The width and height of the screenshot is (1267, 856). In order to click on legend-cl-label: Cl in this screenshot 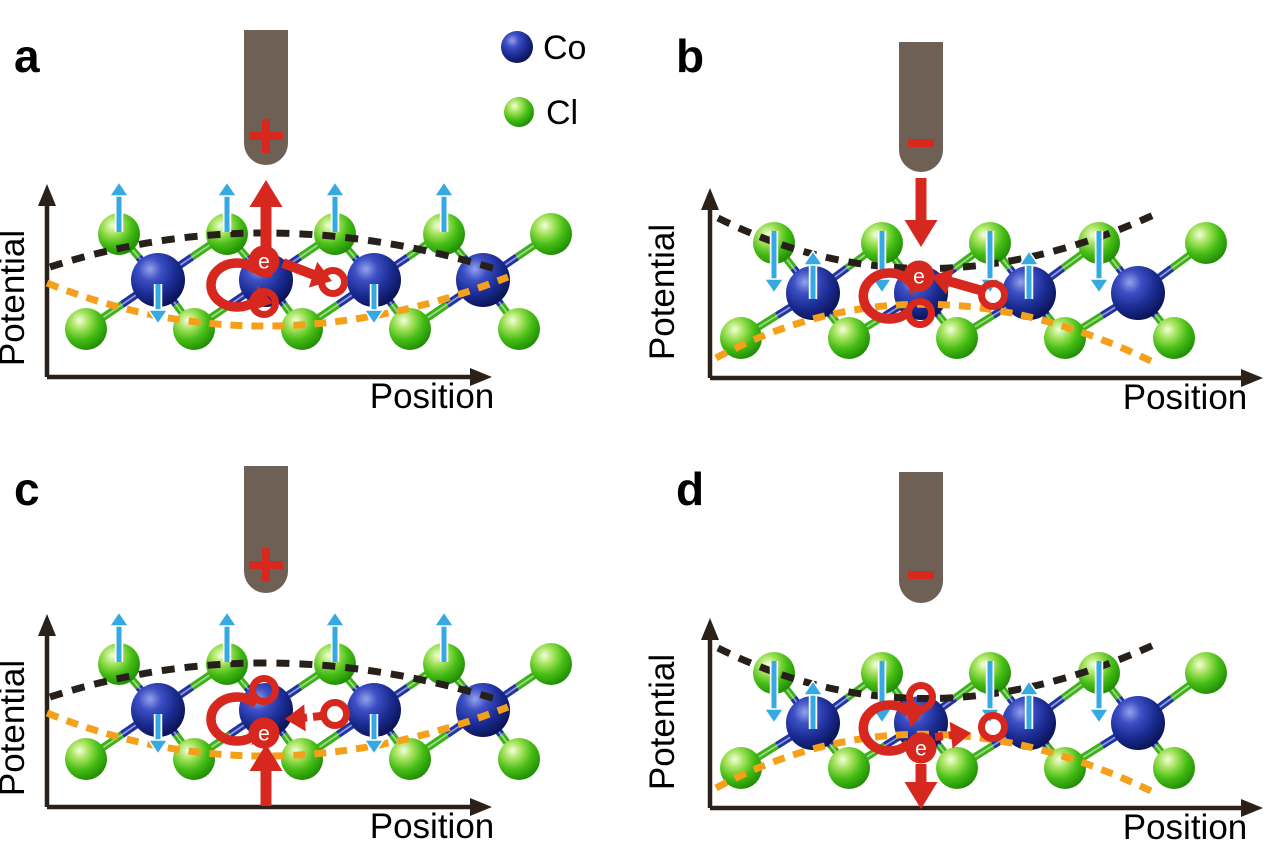, I will do `click(562, 113)`.